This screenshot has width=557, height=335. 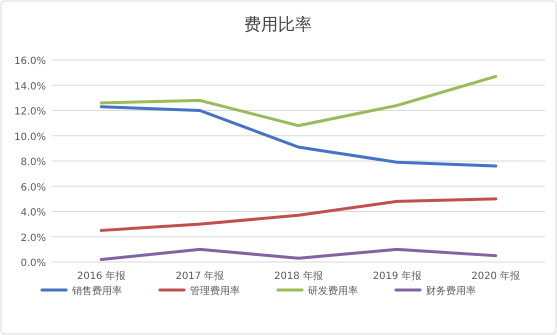 I want to click on y-tick-label: 14.0%, so click(x=30, y=86).